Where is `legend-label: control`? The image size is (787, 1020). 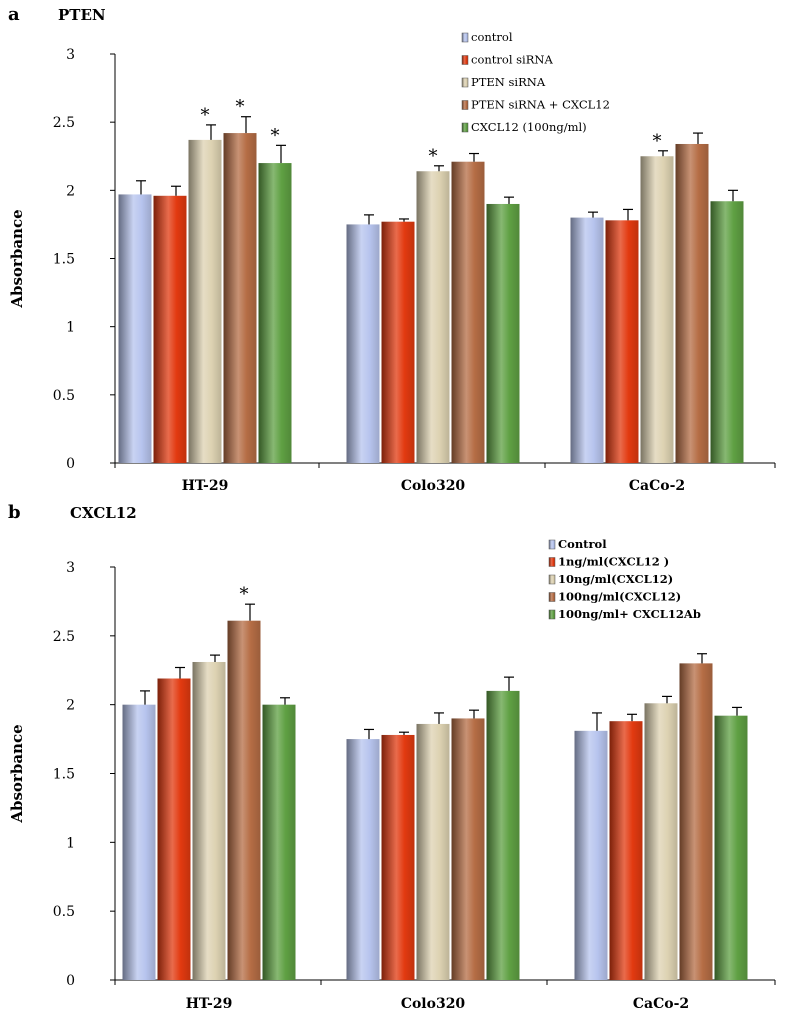
legend-label: control is located at coordinates (492, 37).